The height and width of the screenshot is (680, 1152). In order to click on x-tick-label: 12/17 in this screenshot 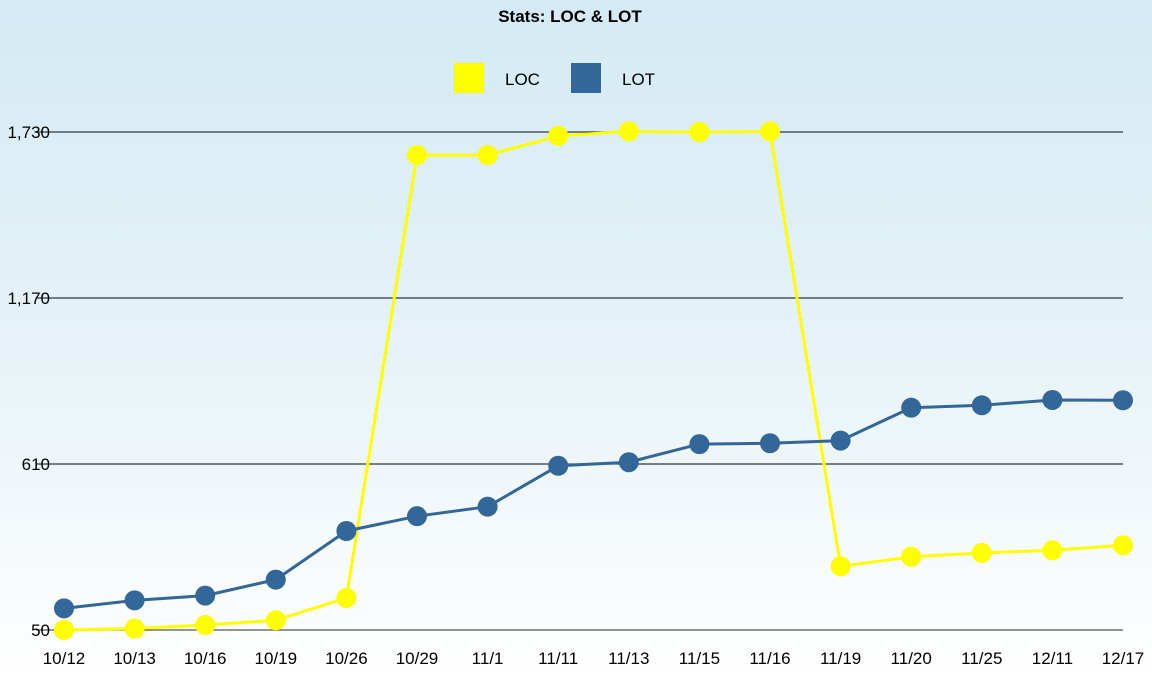, I will do `click(1123, 658)`.